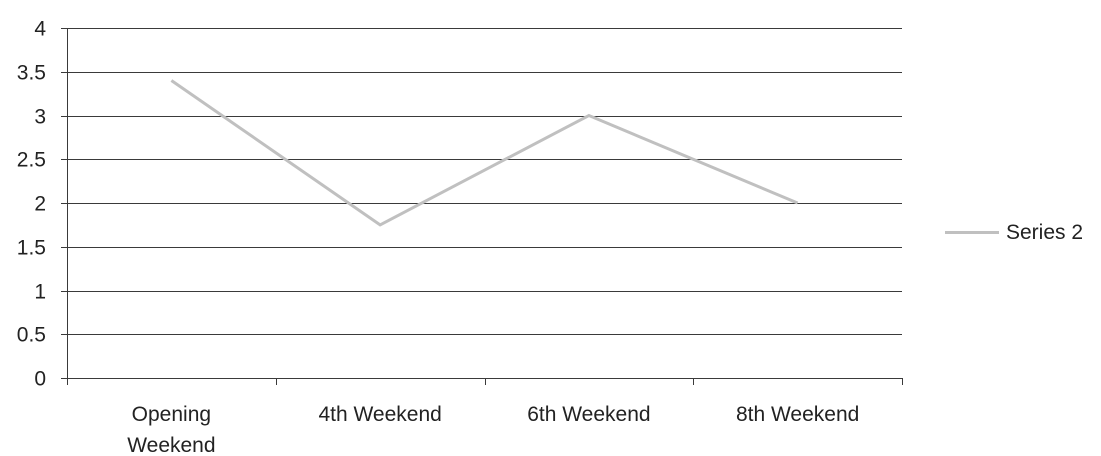  I want to click on x-tick-label-3: 8th Weekend, so click(797, 414).